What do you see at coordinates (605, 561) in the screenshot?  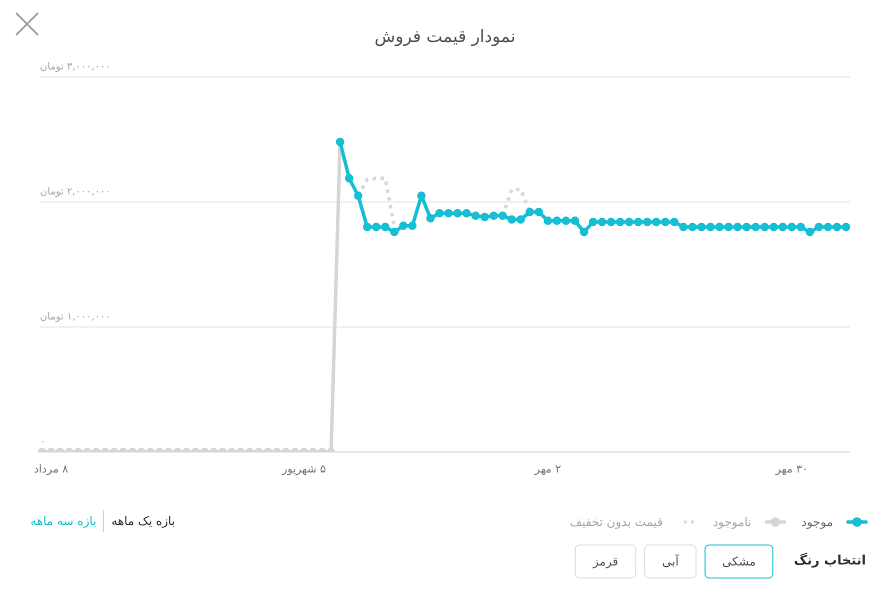 I see `button: قرمز` at bounding box center [605, 561].